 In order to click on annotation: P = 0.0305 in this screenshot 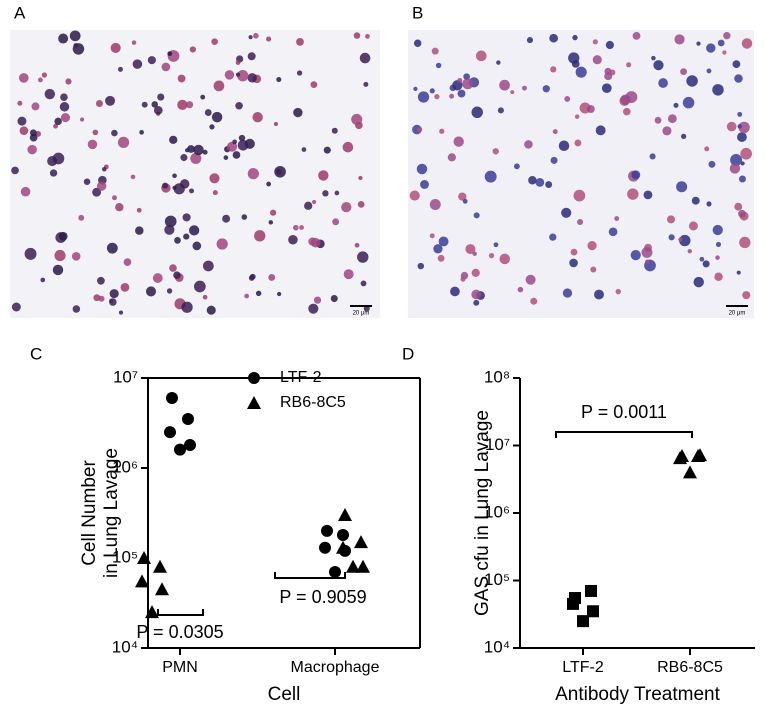, I will do `click(179, 632)`.